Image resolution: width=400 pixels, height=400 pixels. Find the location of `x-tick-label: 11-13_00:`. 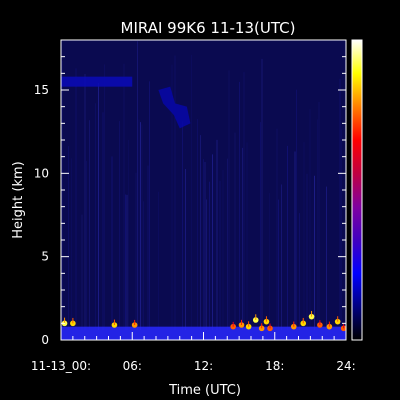

x-tick-label: 11-13_00: is located at coordinates (61, 366).